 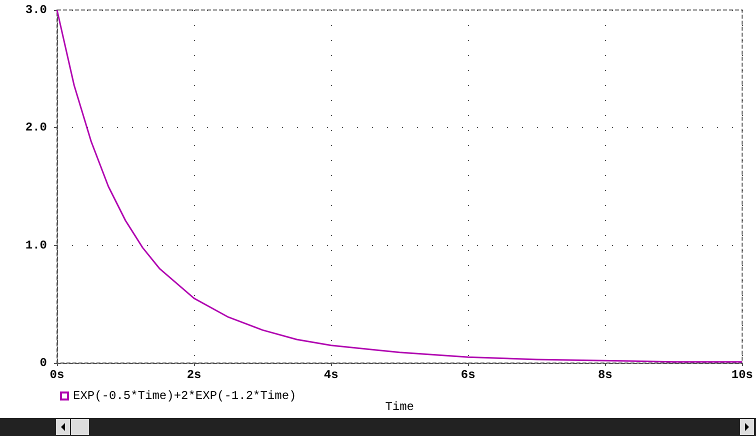 I want to click on x-axis-title: Time, so click(x=399, y=407).